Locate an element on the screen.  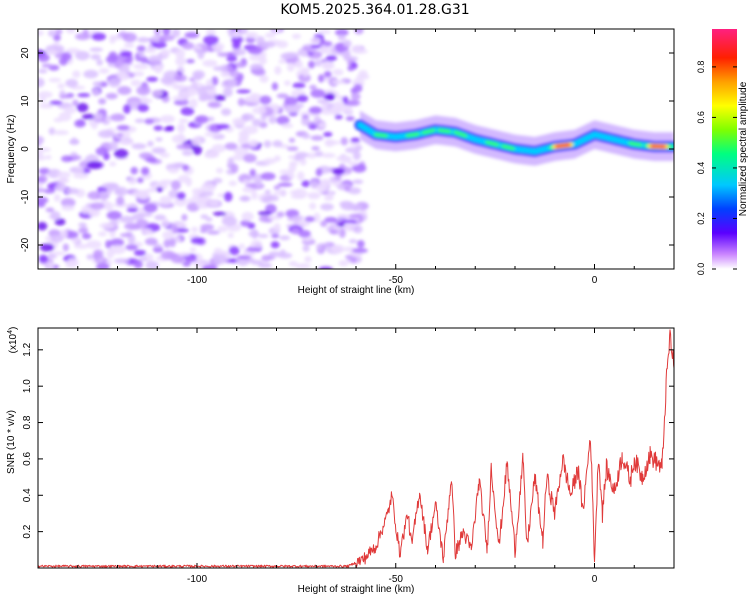
colorbar-label: Normalized spectral amplitude is located at coordinates (743, 148).